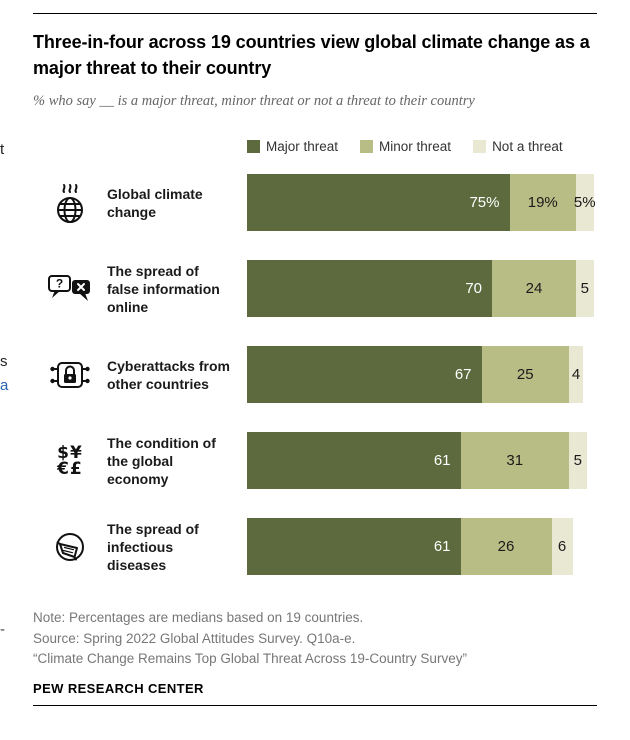 This screenshot has width=630, height=740. Describe the element at coordinates (70, 547) in the screenshot. I see `face-mask-icon` at that location.